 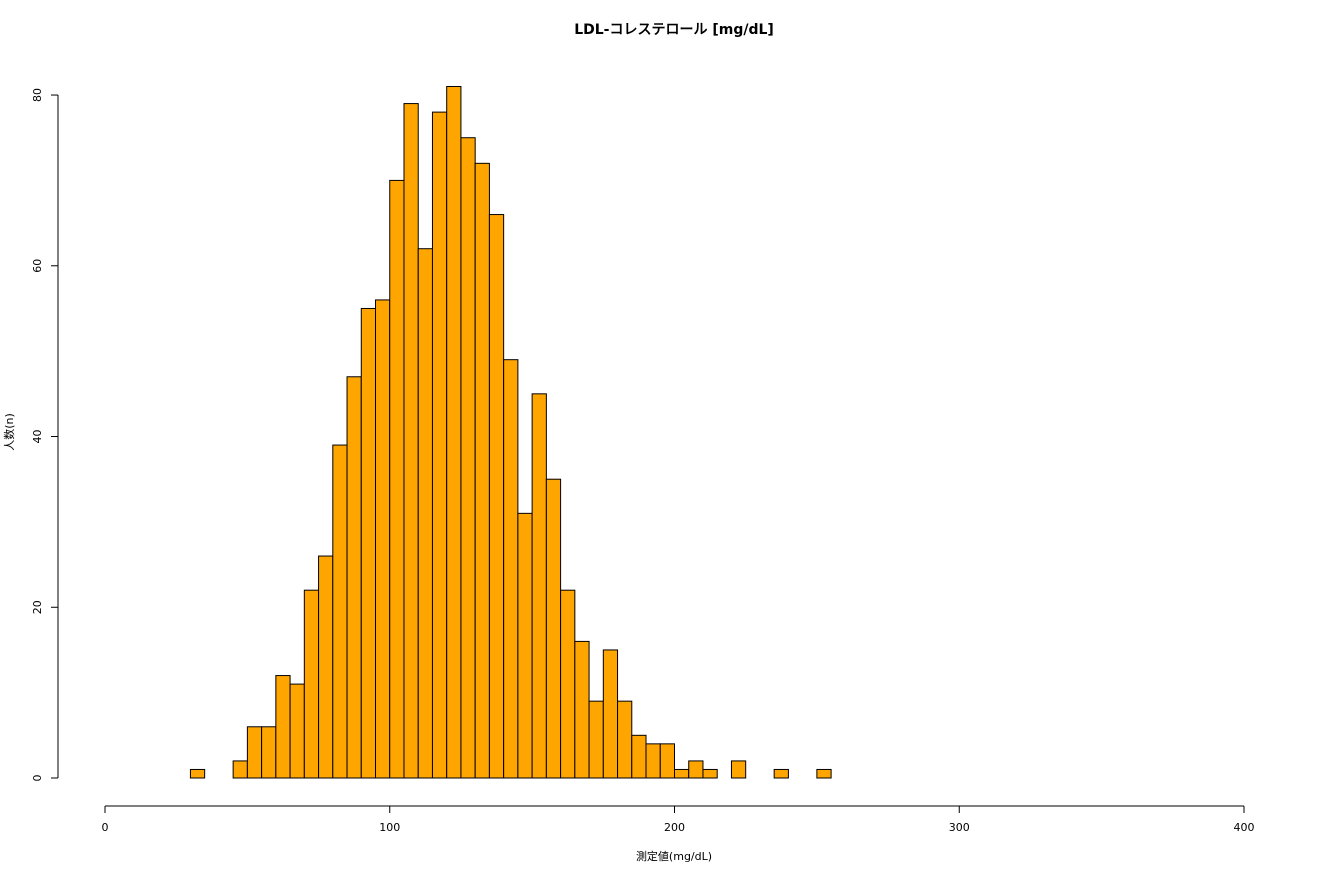 I want to click on x-tick-label: 200, so click(x=674, y=827).